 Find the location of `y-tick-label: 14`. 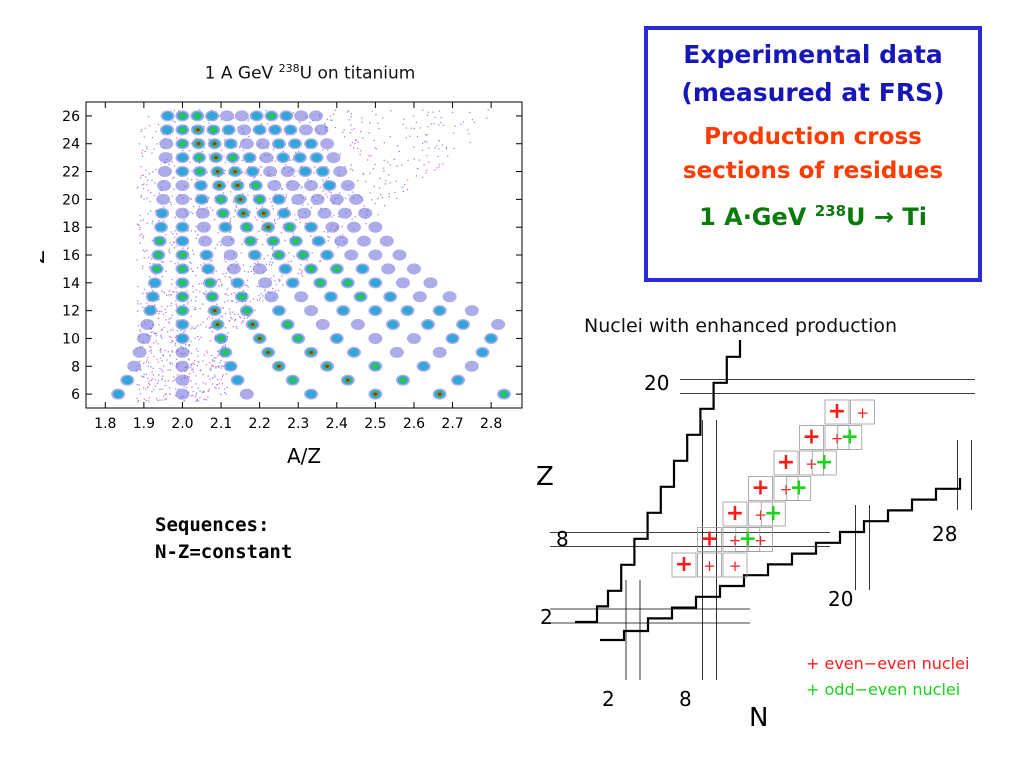

y-tick-label: 14 is located at coordinates (71, 284).